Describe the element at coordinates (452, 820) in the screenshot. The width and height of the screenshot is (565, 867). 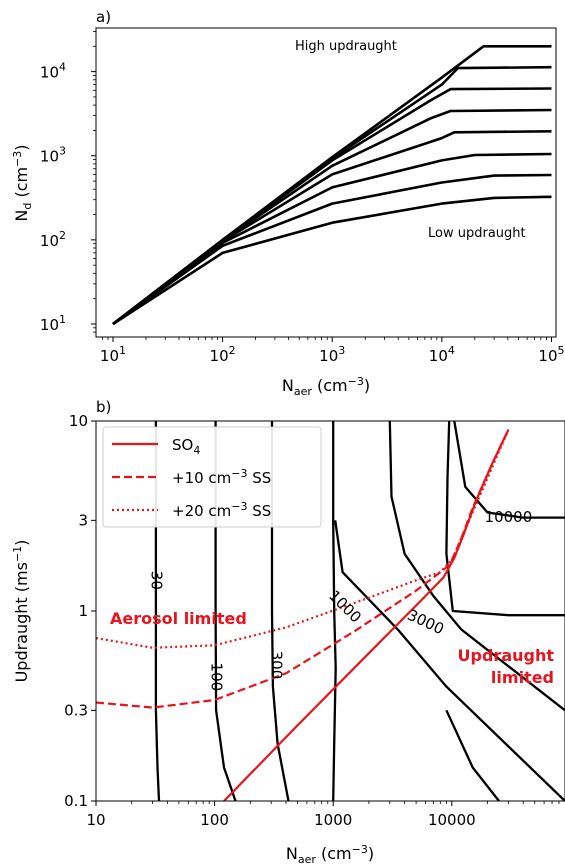
I see `panel-b-x-tick-label: 10000` at that location.